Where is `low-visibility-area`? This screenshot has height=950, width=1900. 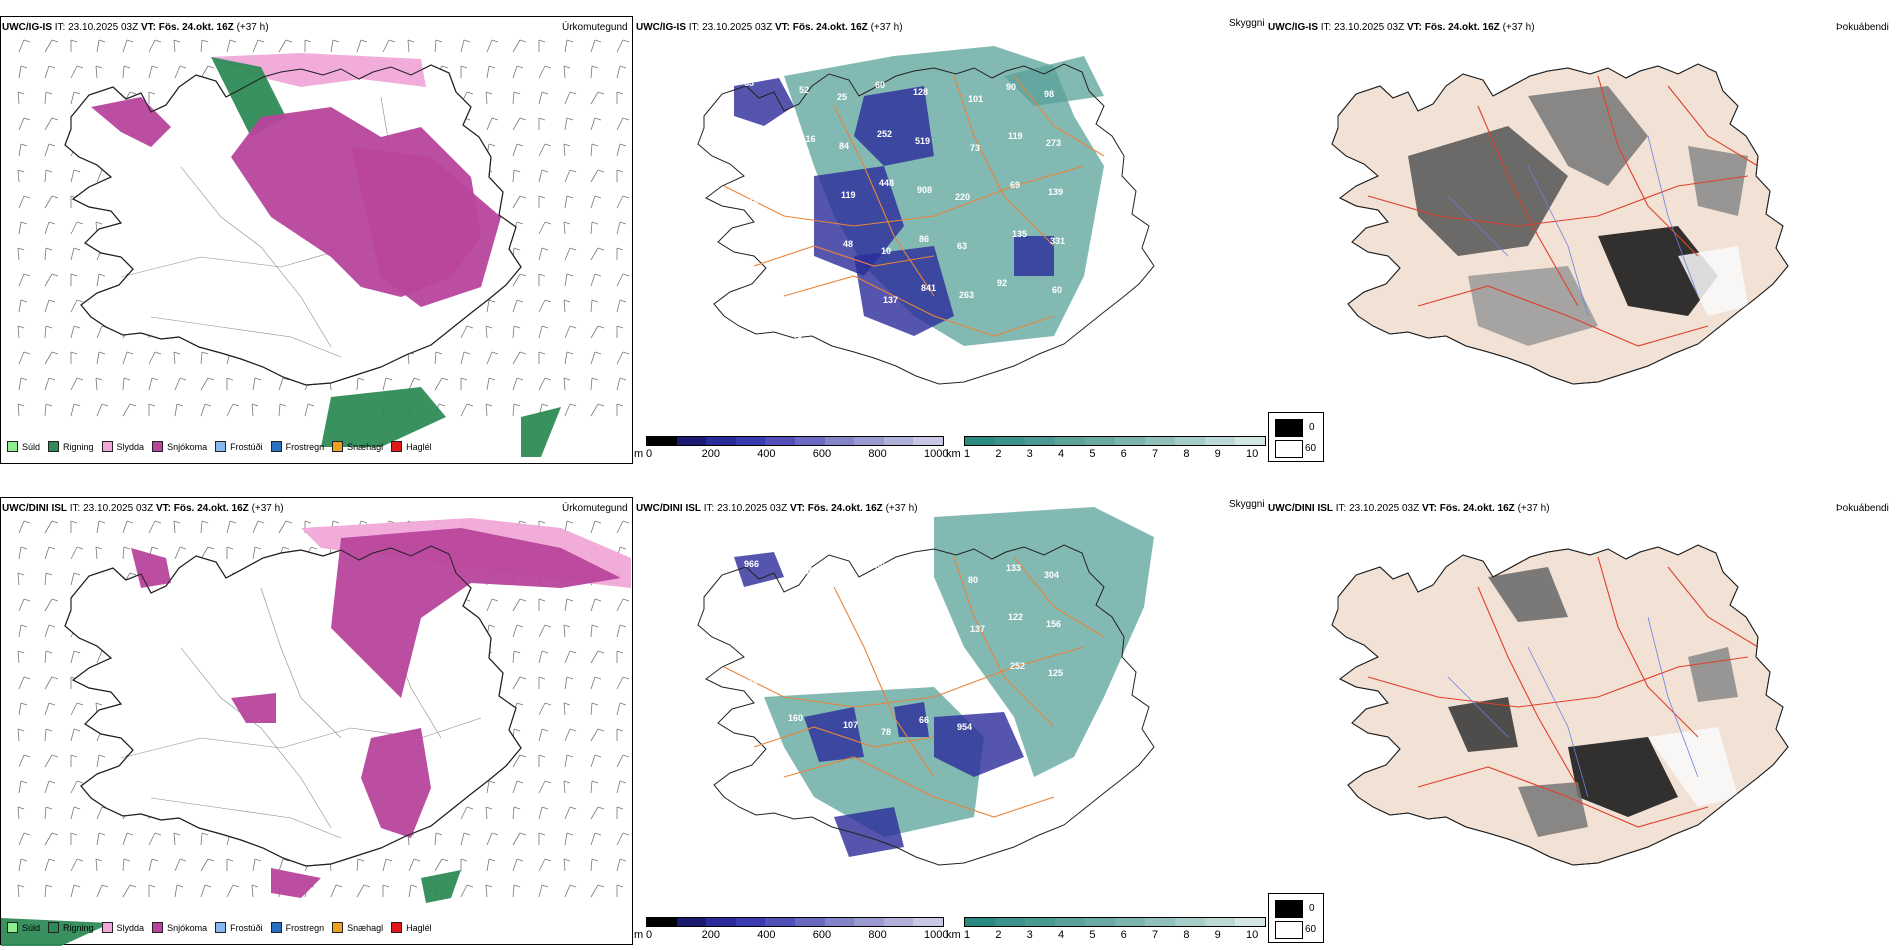 low-visibility-area is located at coordinates (1044, 642).